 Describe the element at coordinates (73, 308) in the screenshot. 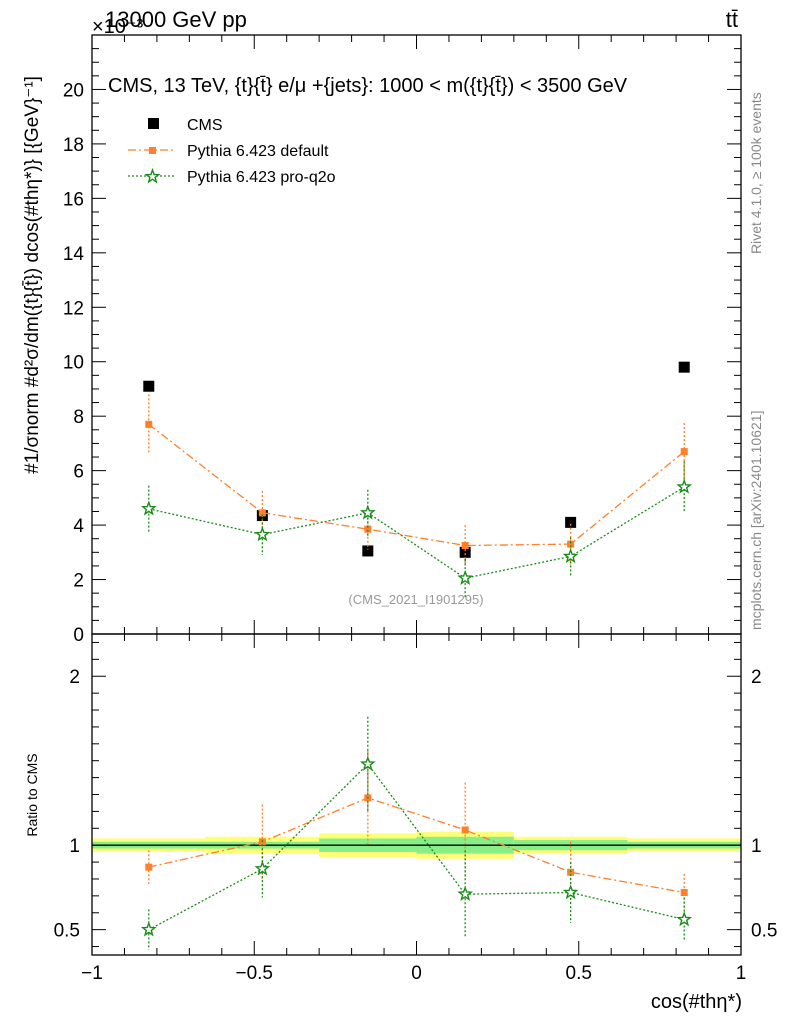

I see `main-y-tick-label: 12` at that location.